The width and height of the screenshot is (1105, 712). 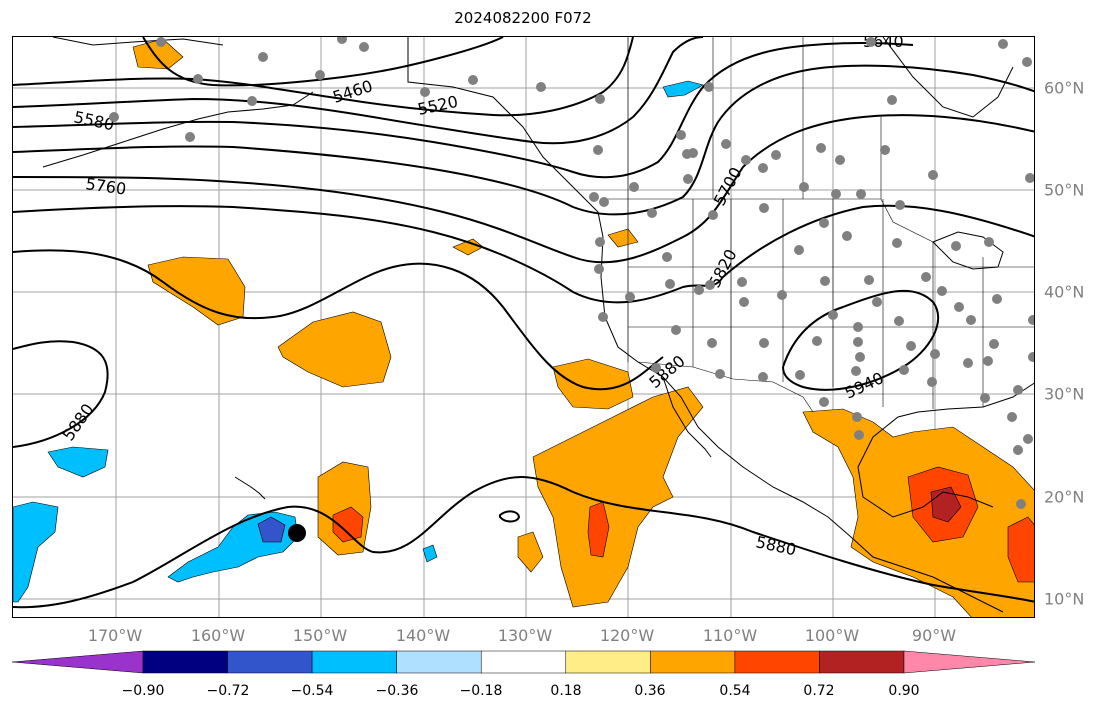 I want to click on lat-label: 30°N, so click(x=1064, y=394).